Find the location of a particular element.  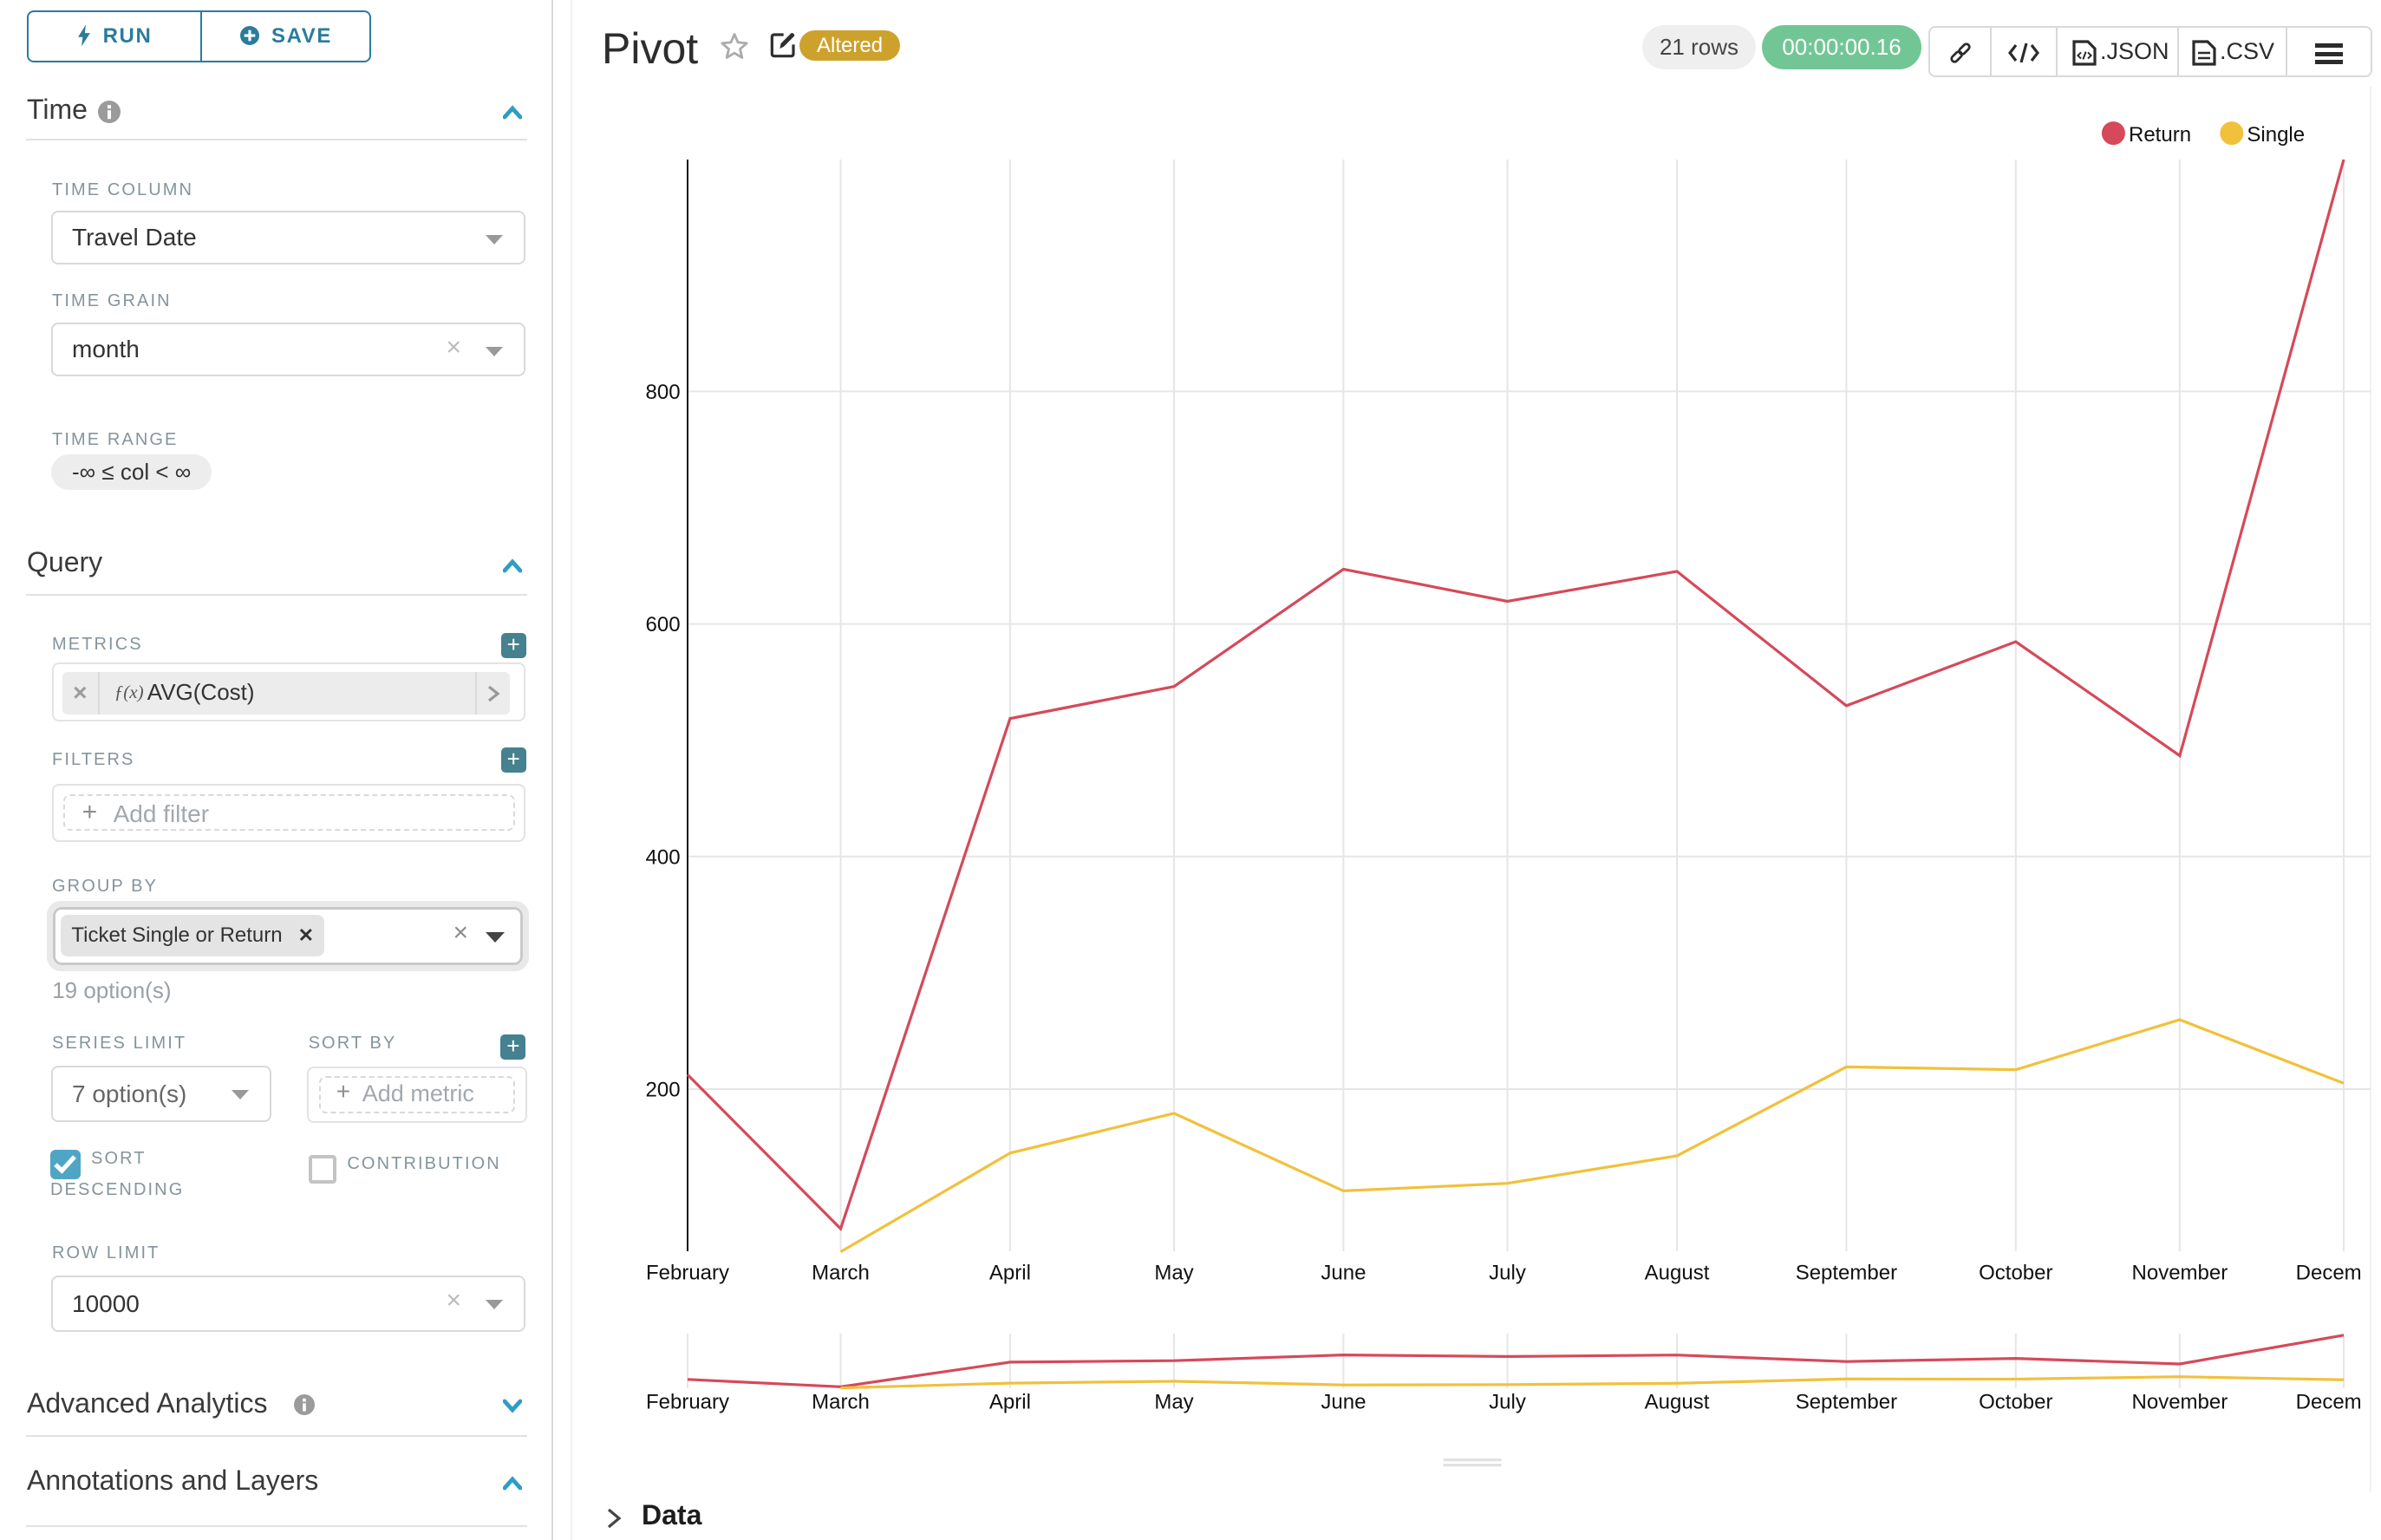

svg-text: 800 is located at coordinates (664, 392).